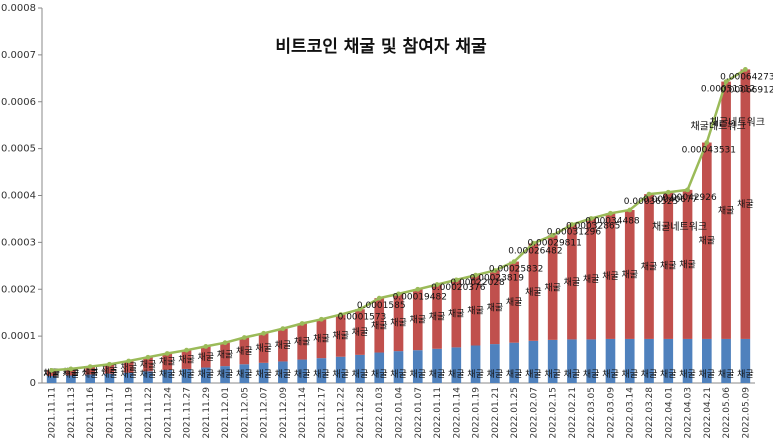 Image resolution: width=773 pixels, height=444 pixels. What do you see at coordinates (245, 413) in the screenshot?
I see `x-tick-label: 2021.12.05` at bounding box center [245, 413].